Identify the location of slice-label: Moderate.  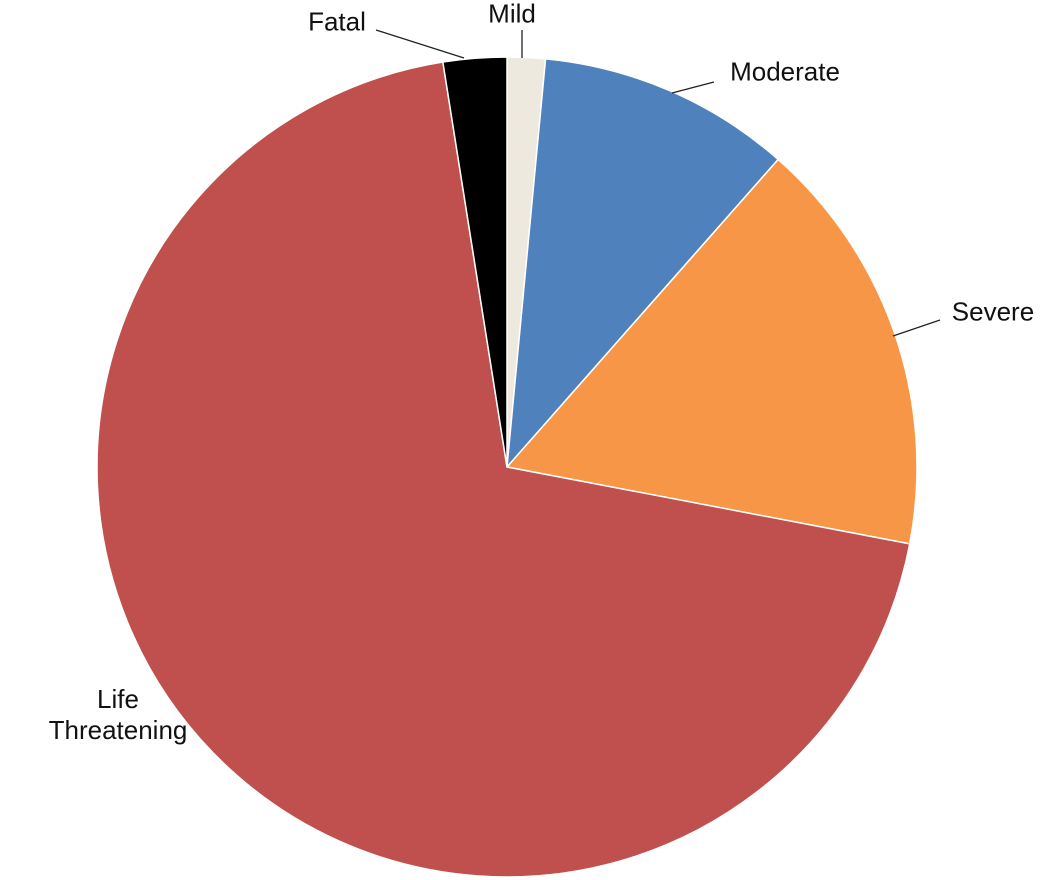
(785, 71).